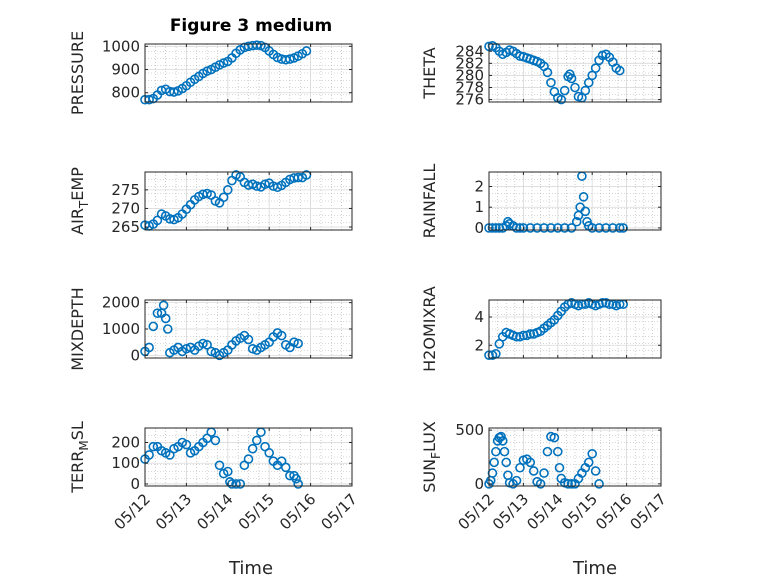 The height and width of the screenshot is (583, 778). Describe the element at coordinates (173, 511) in the screenshot. I see `x-tick-label: 05/13` at that location.